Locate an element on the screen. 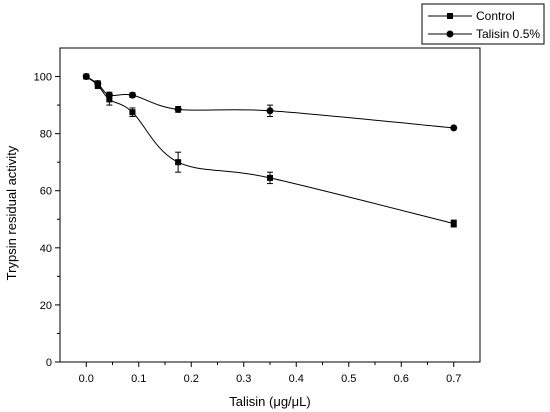 The image size is (550, 412). x-tick-label: 0.1 is located at coordinates (138, 379).